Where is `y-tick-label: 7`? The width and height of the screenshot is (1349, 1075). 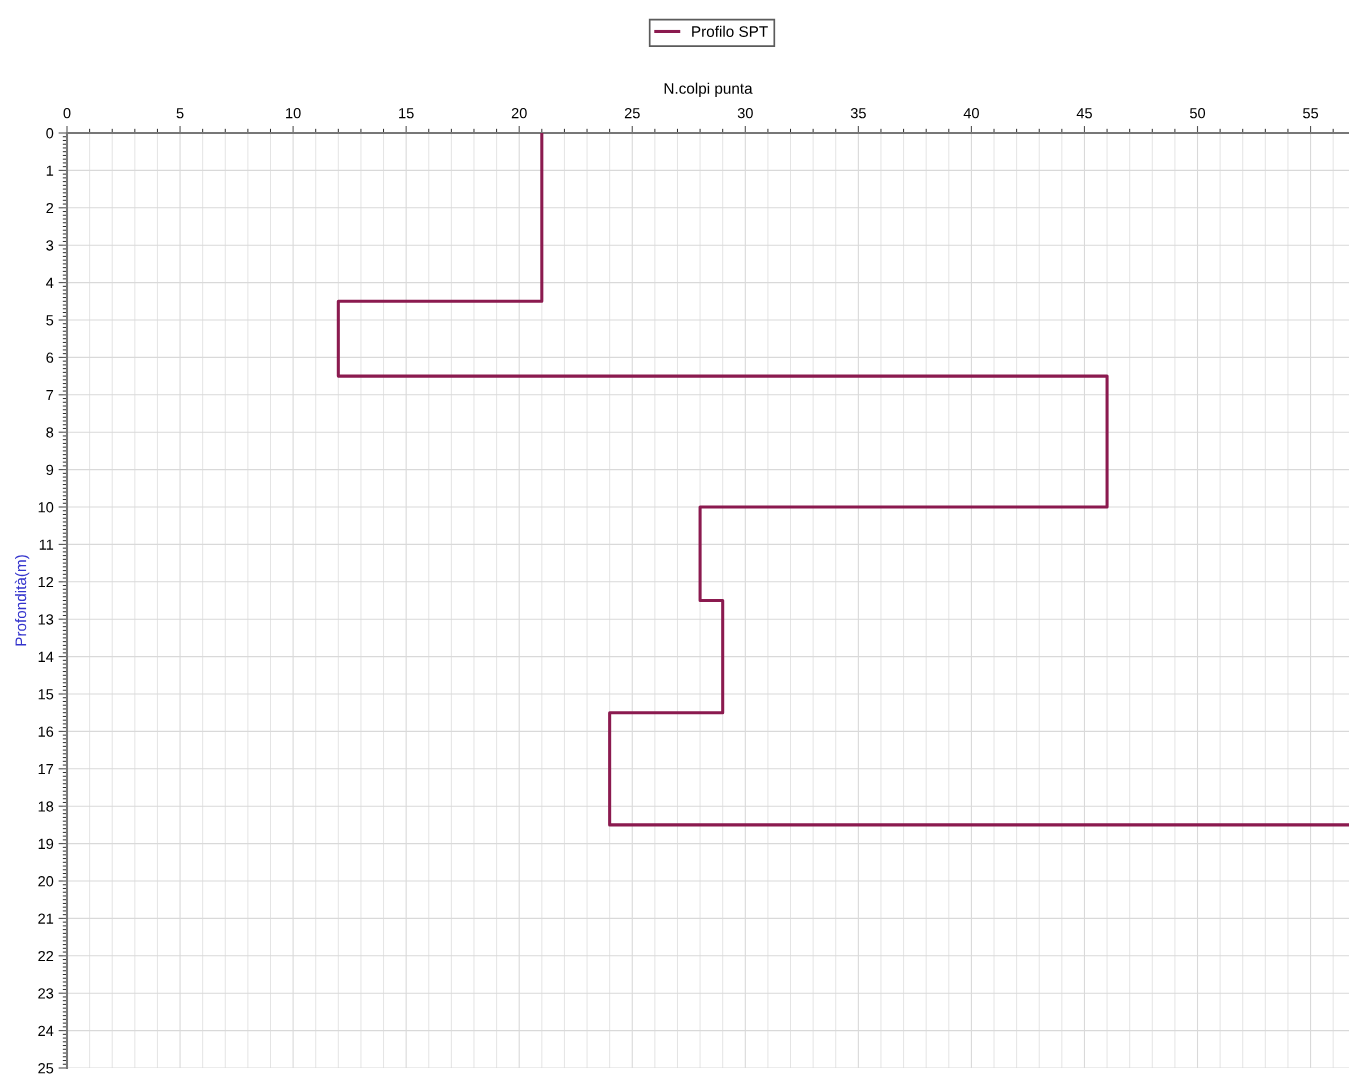
y-tick-label: 7 is located at coordinates (50, 395).